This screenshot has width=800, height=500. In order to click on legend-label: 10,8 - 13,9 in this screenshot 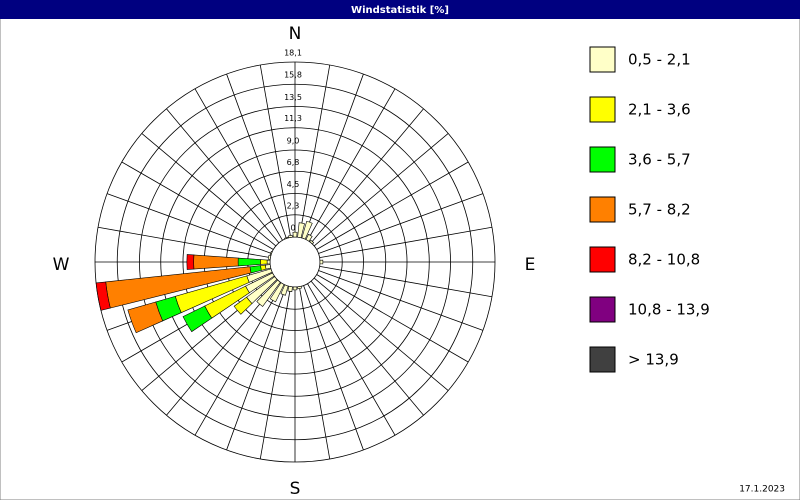, I will do `click(669, 310)`.